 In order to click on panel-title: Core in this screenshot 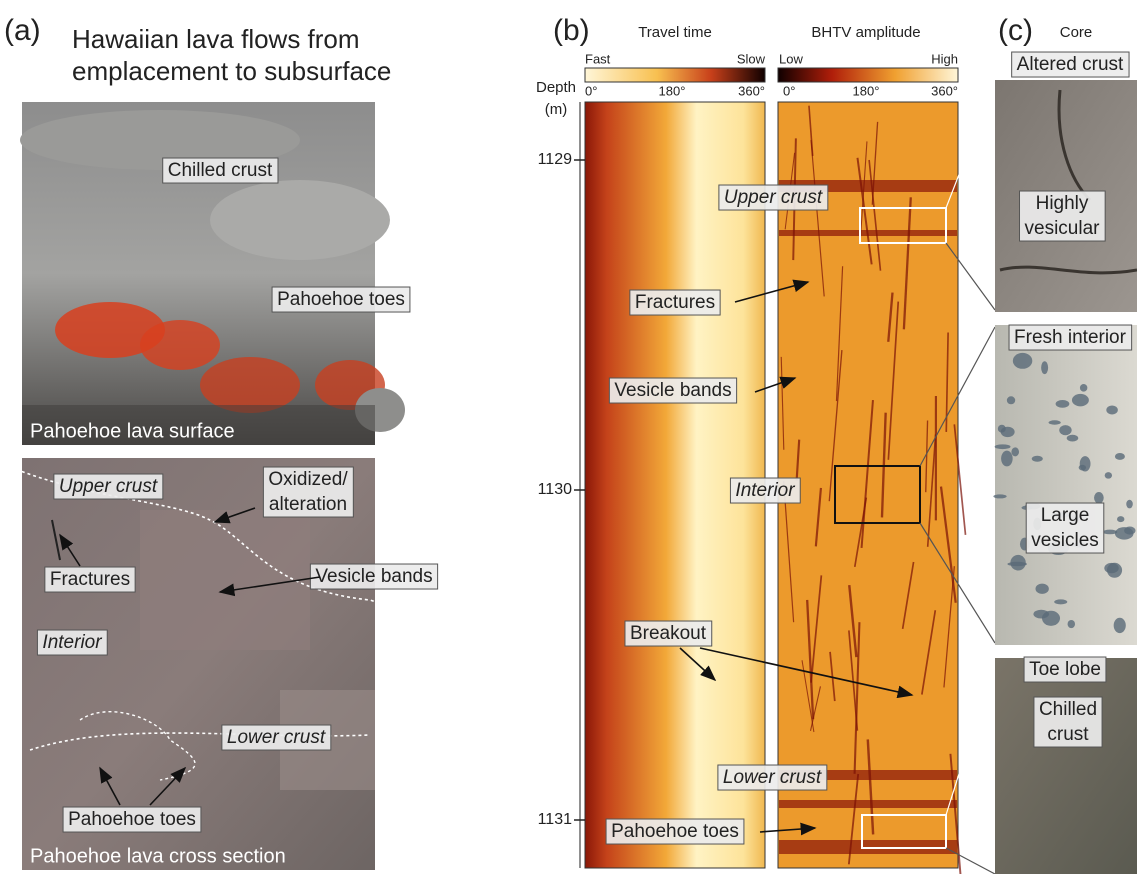, I will do `click(1076, 32)`.